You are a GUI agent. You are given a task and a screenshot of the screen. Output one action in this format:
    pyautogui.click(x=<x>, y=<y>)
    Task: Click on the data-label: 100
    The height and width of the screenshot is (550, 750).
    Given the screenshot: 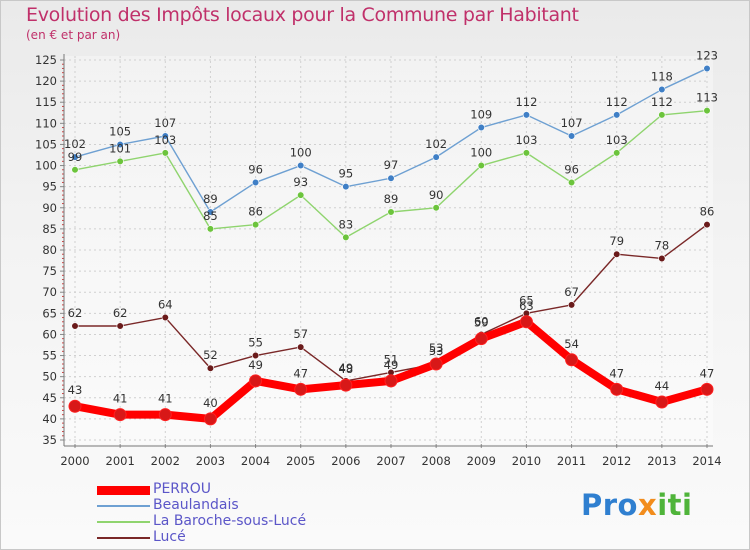 What is the action you would take?
    pyautogui.click(x=481, y=153)
    